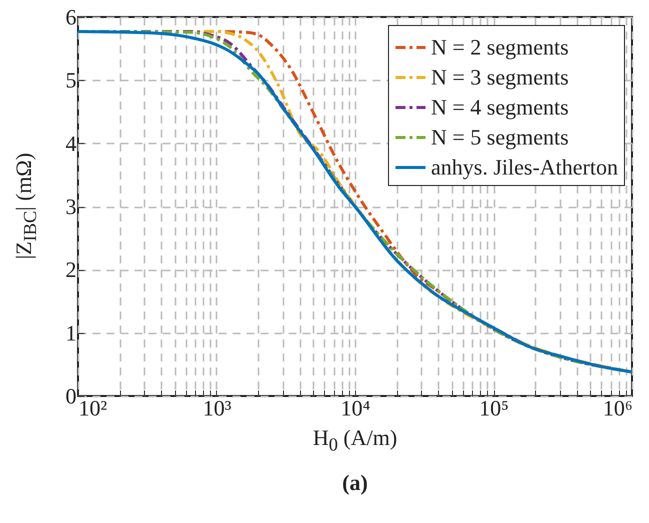 This screenshot has height=523, width=649. I want to click on legend-label: N = 5 segments, so click(500, 137).